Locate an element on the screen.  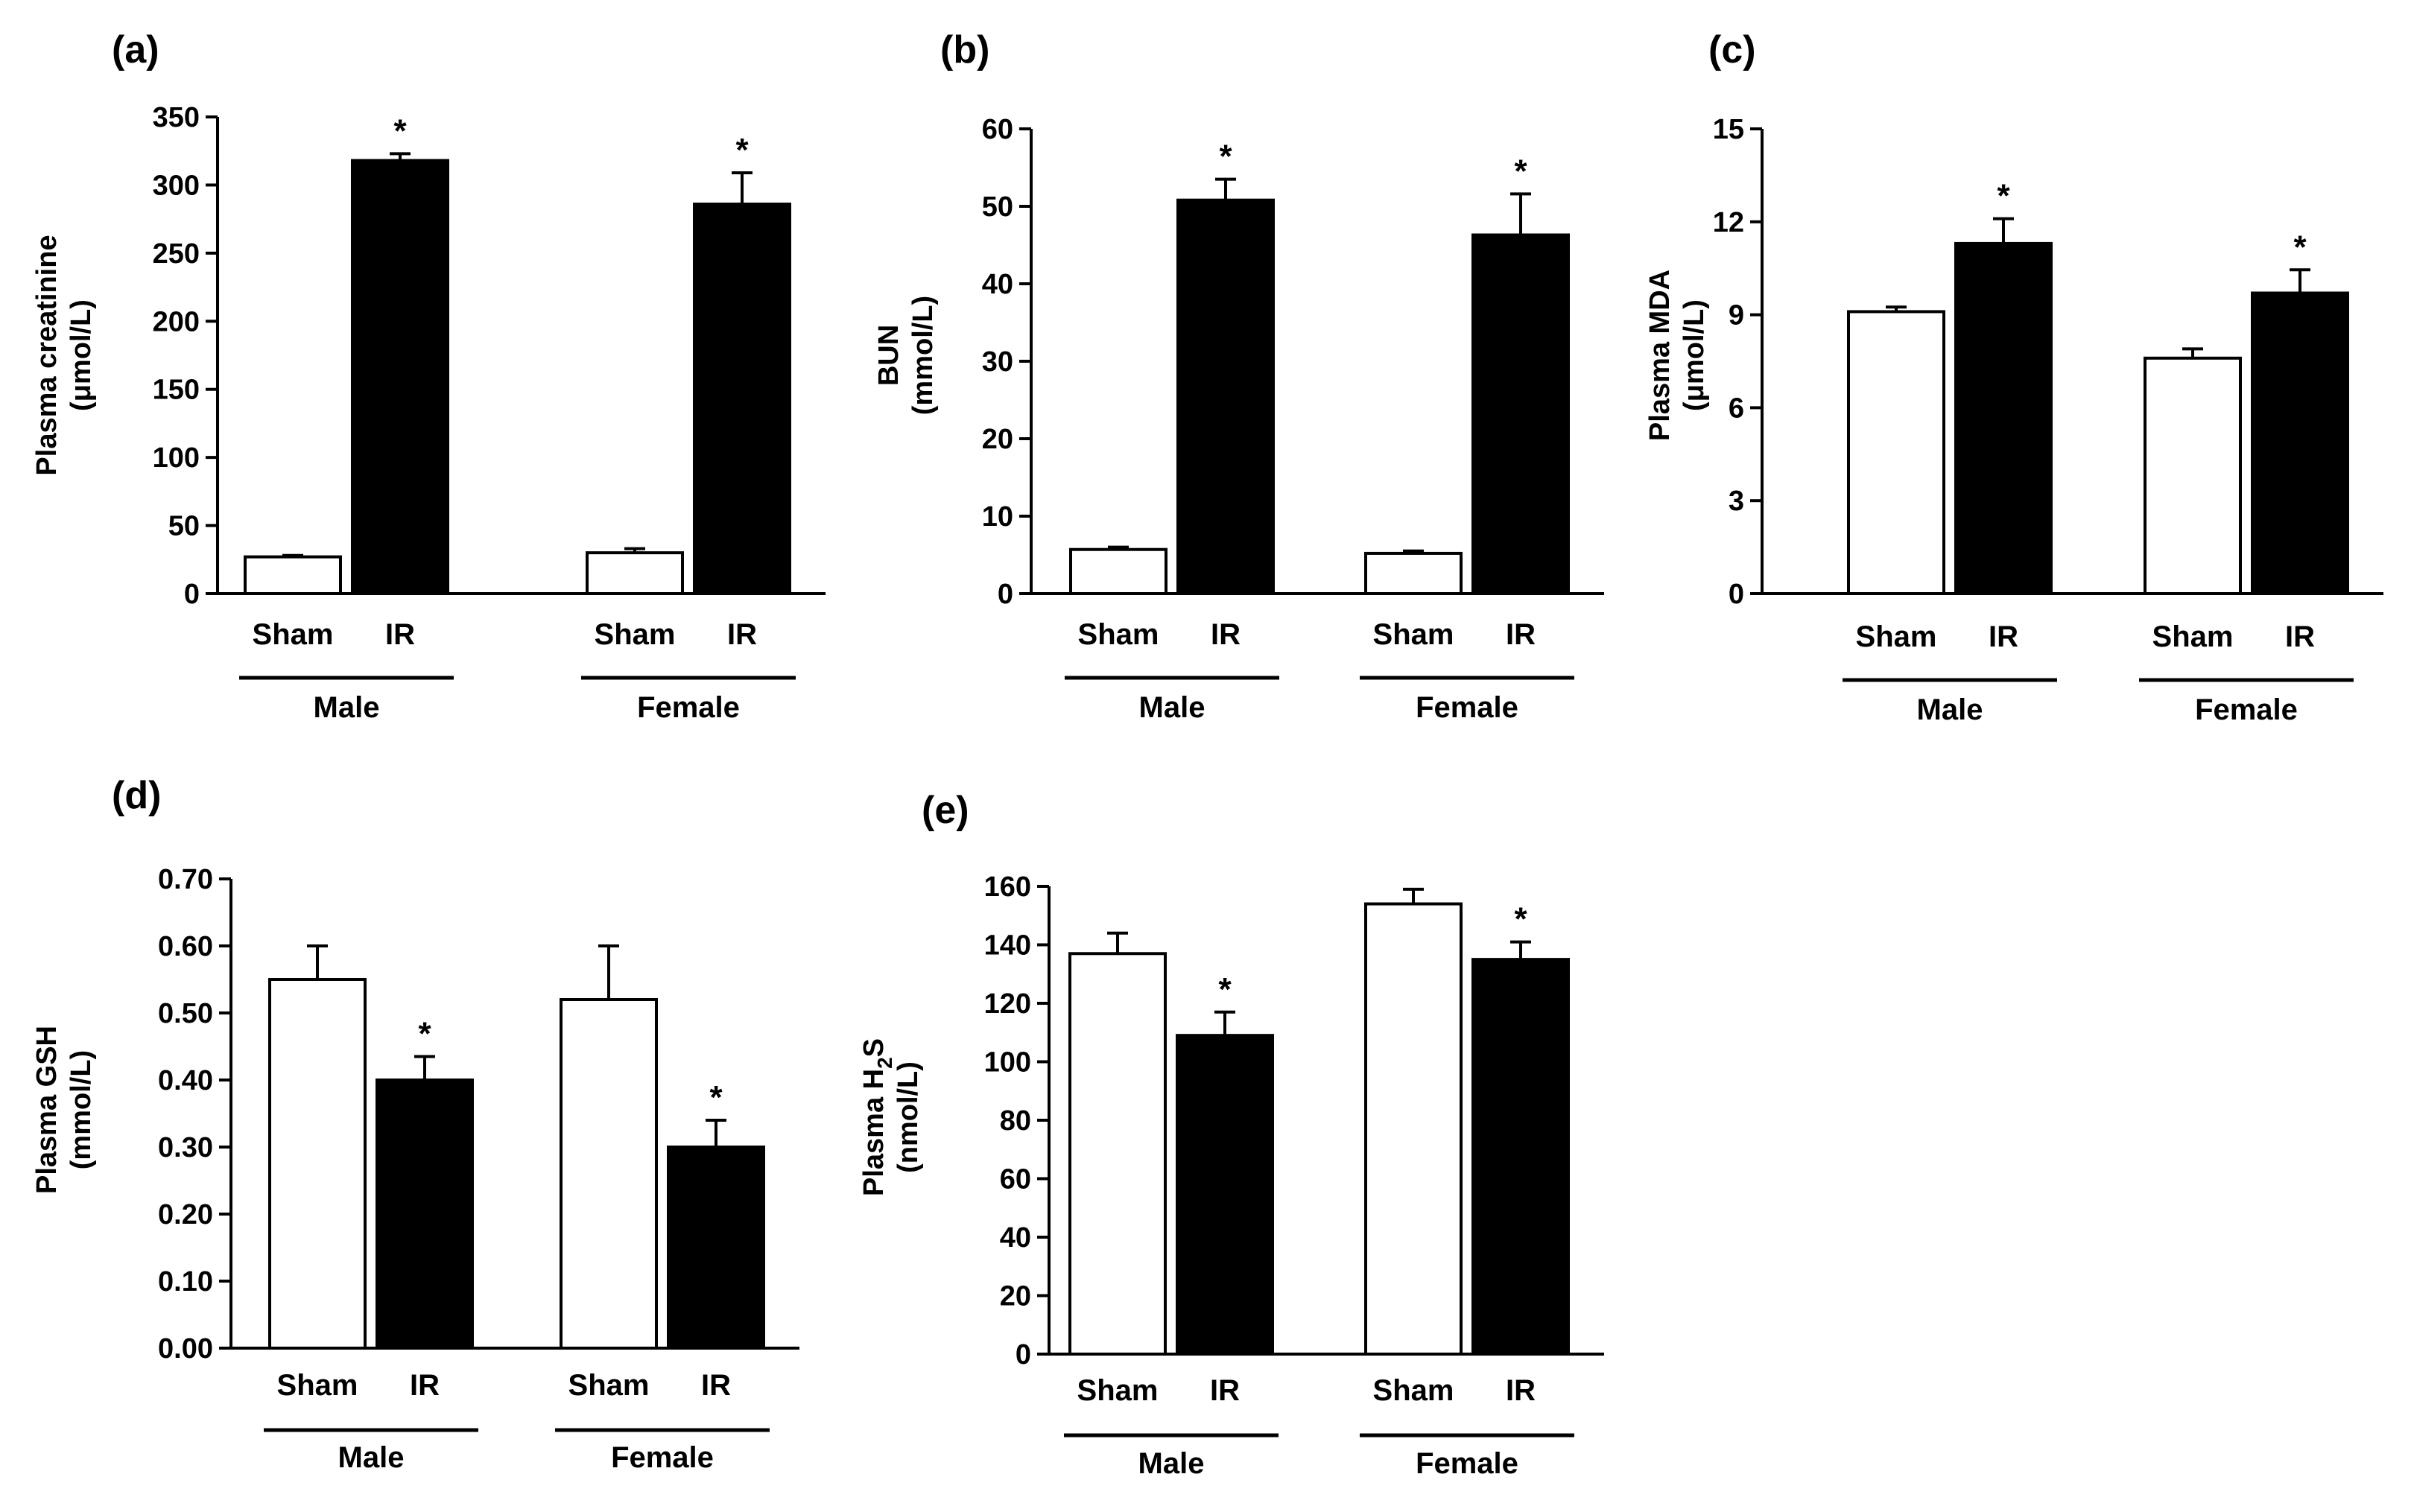
y-tick-label: 200 is located at coordinates (176, 322).